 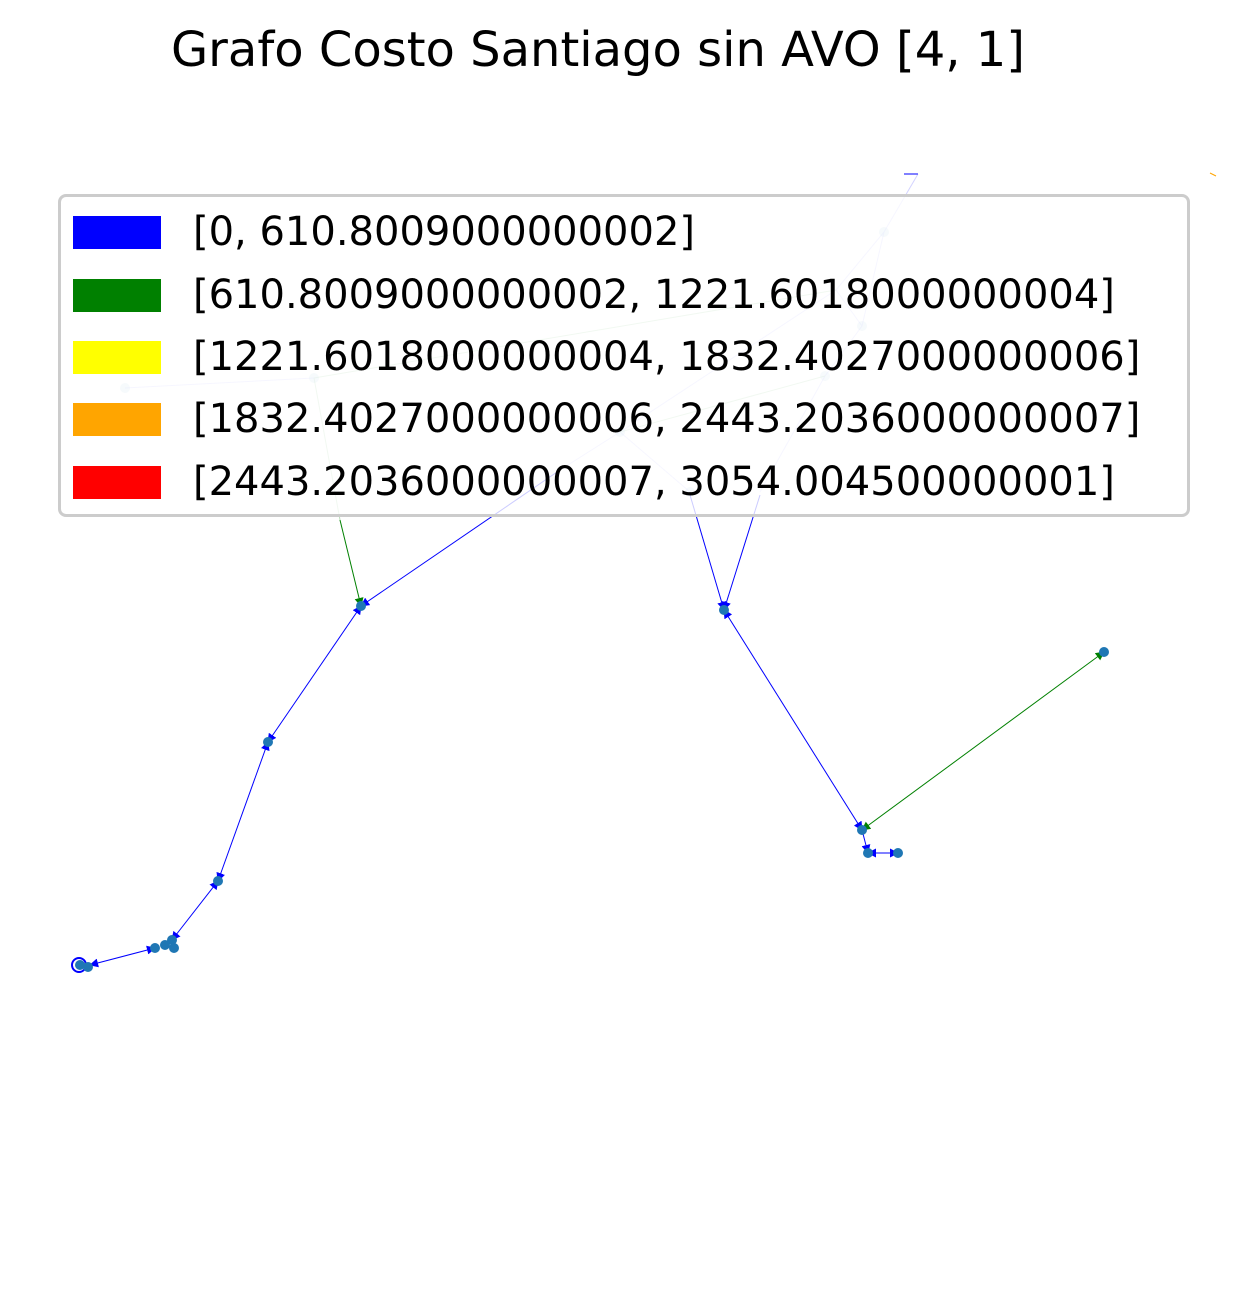 I want to click on legend-swatch-orange, so click(x=117, y=419).